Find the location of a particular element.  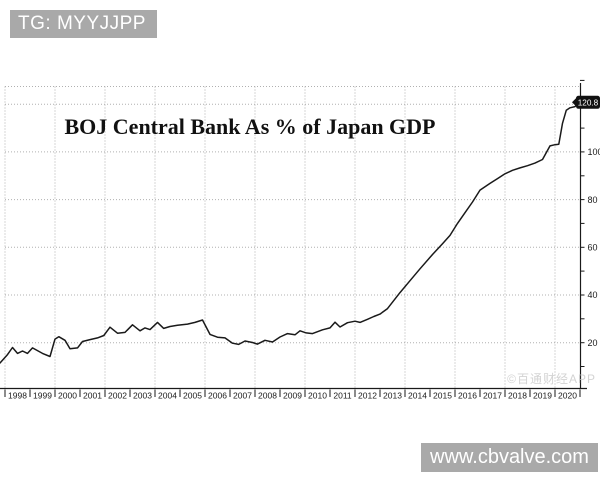

y-tick-label: 40 is located at coordinates (593, 295).